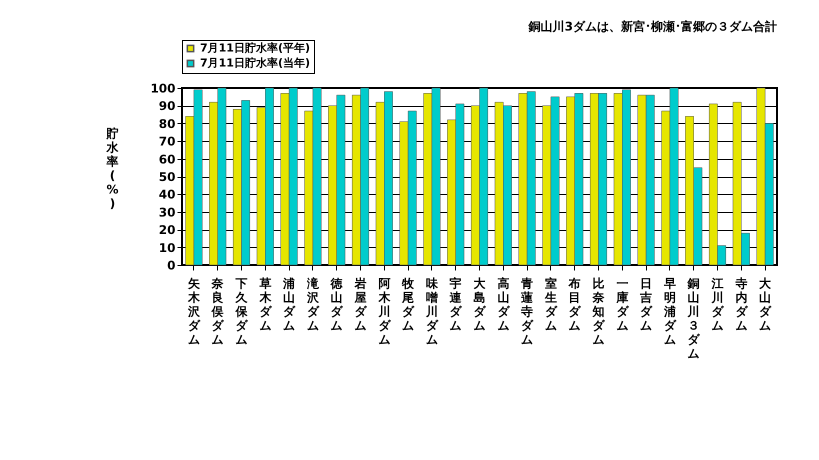  I want to click on x-tick-label: 牧尾ダム, so click(408, 304).